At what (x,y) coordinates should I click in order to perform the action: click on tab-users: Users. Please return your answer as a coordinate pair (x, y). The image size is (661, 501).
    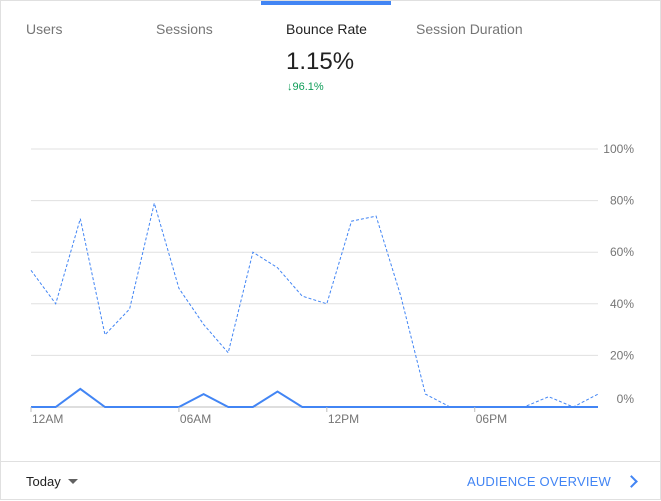
    Looking at the image, I should click on (66, 56).